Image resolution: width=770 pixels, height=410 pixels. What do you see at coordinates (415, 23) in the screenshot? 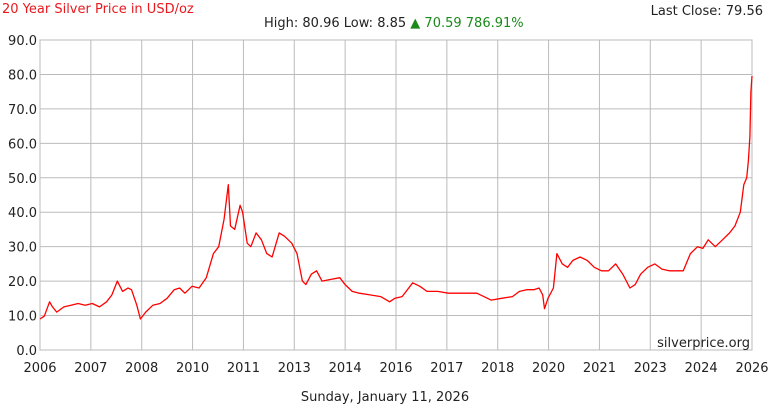
I see `triangle-up-icon: ▲` at bounding box center [415, 23].